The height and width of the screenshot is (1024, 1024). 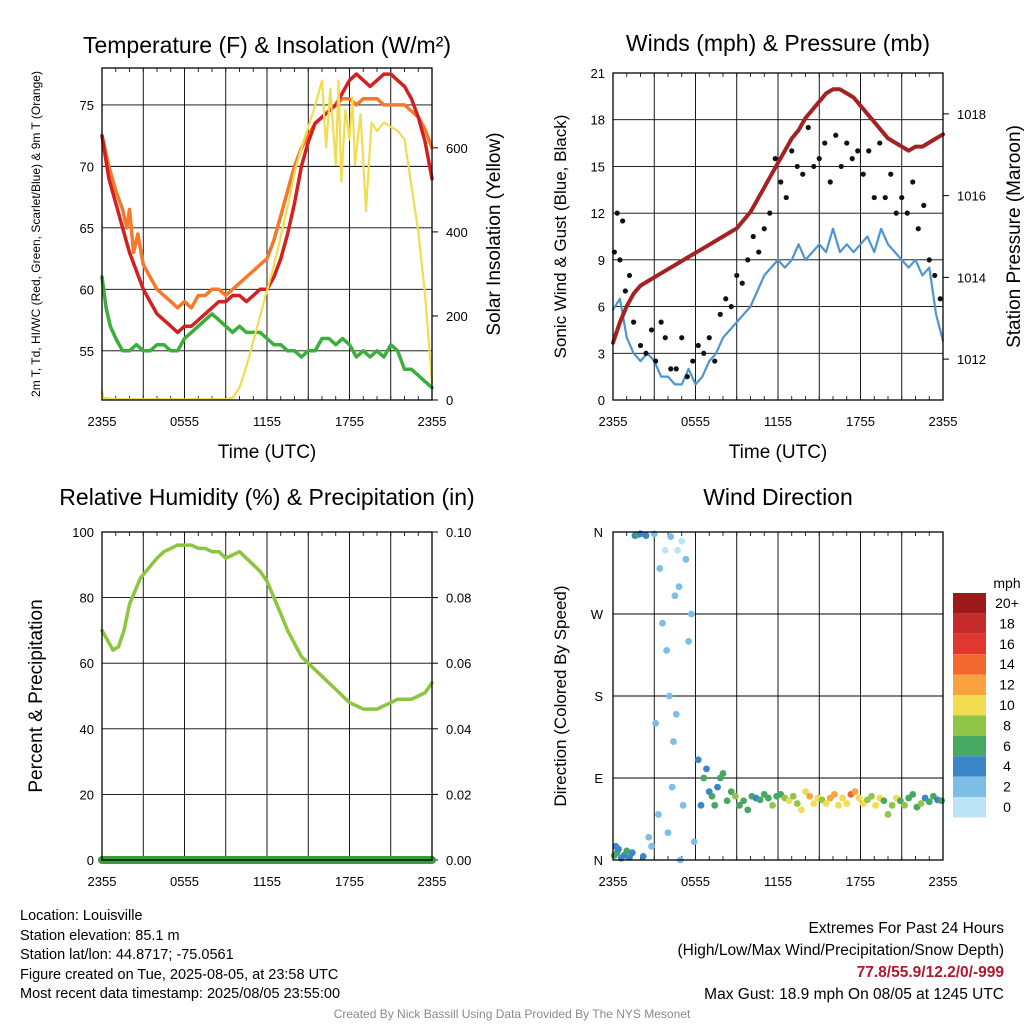 What do you see at coordinates (1006, 583) in the screenshot?
I see `legend-title: mph` at bounding box center [1006, 583].